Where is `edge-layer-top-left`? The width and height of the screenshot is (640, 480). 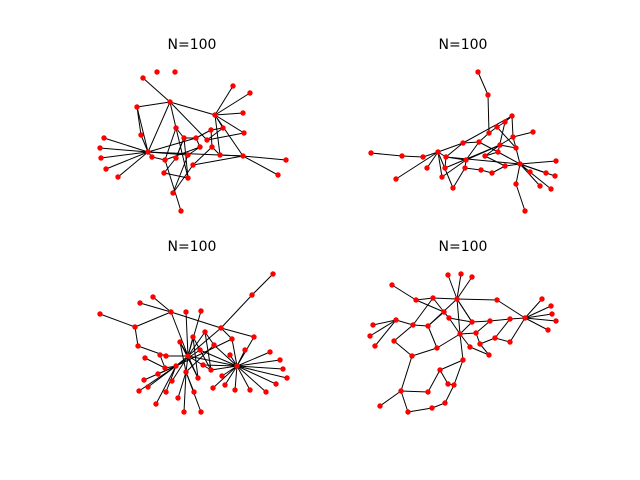 edge-layer-top-left is located at coordinates (193, 144).